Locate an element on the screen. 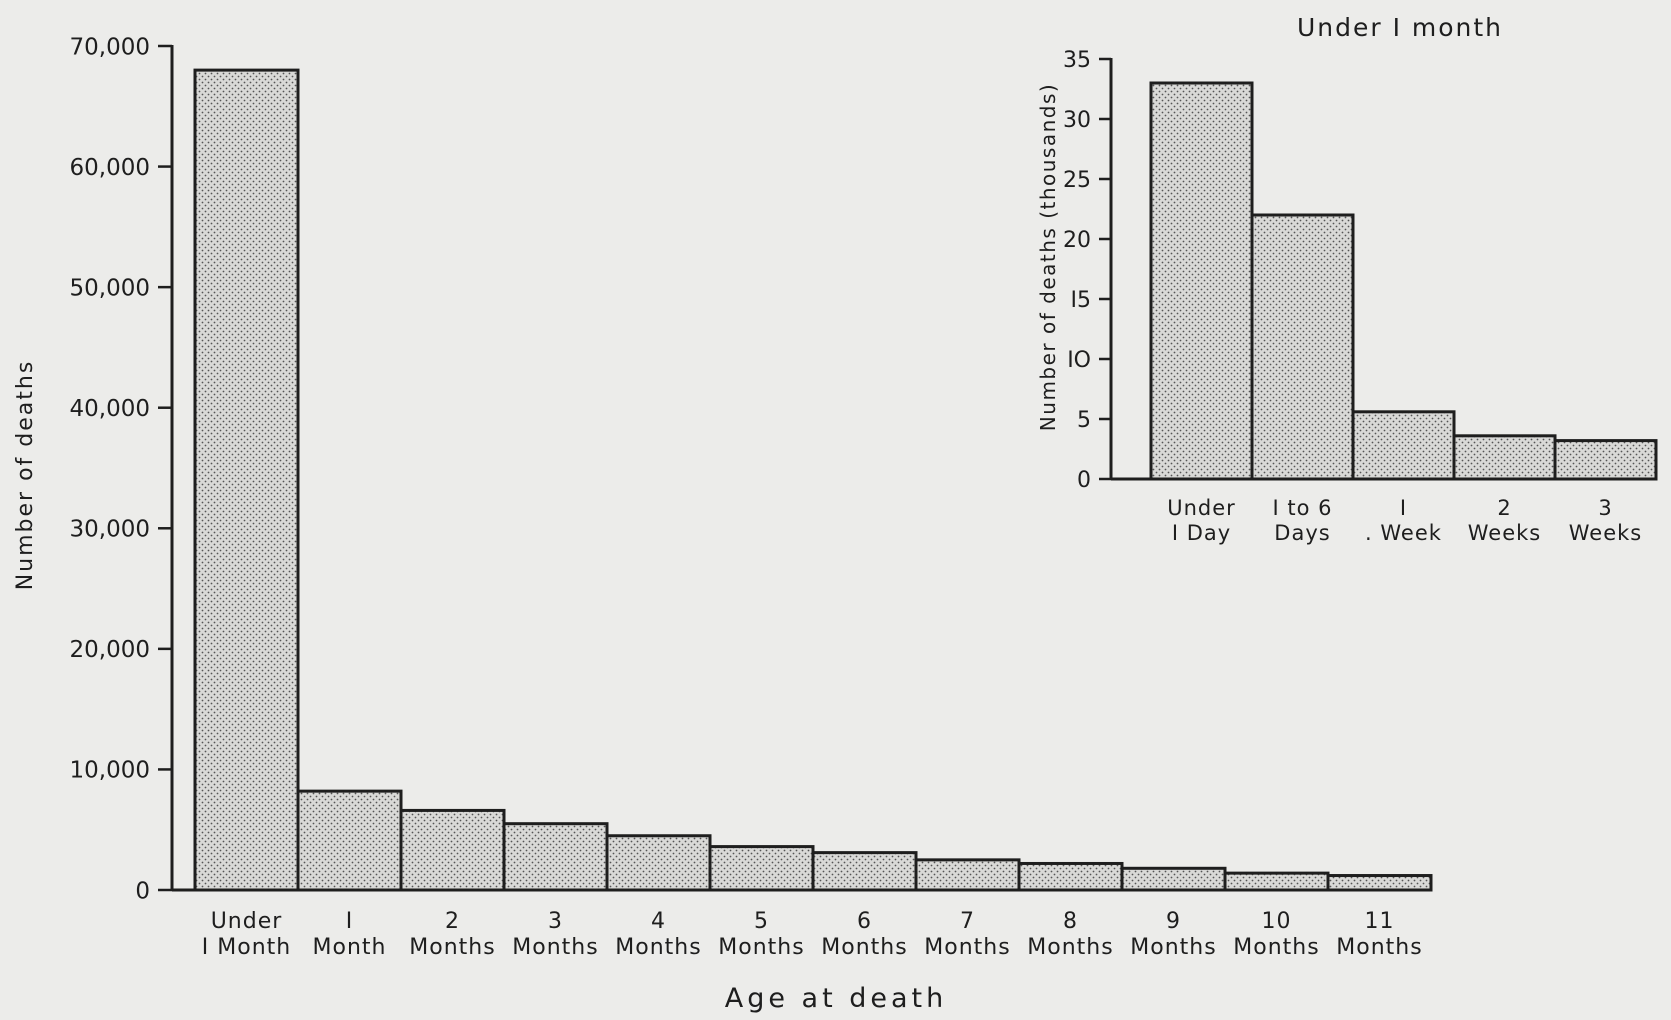 The height and width of the screenshot is (1020, 1671). main-y-tick-label: 60,000 is located at coordinates (110, 168).